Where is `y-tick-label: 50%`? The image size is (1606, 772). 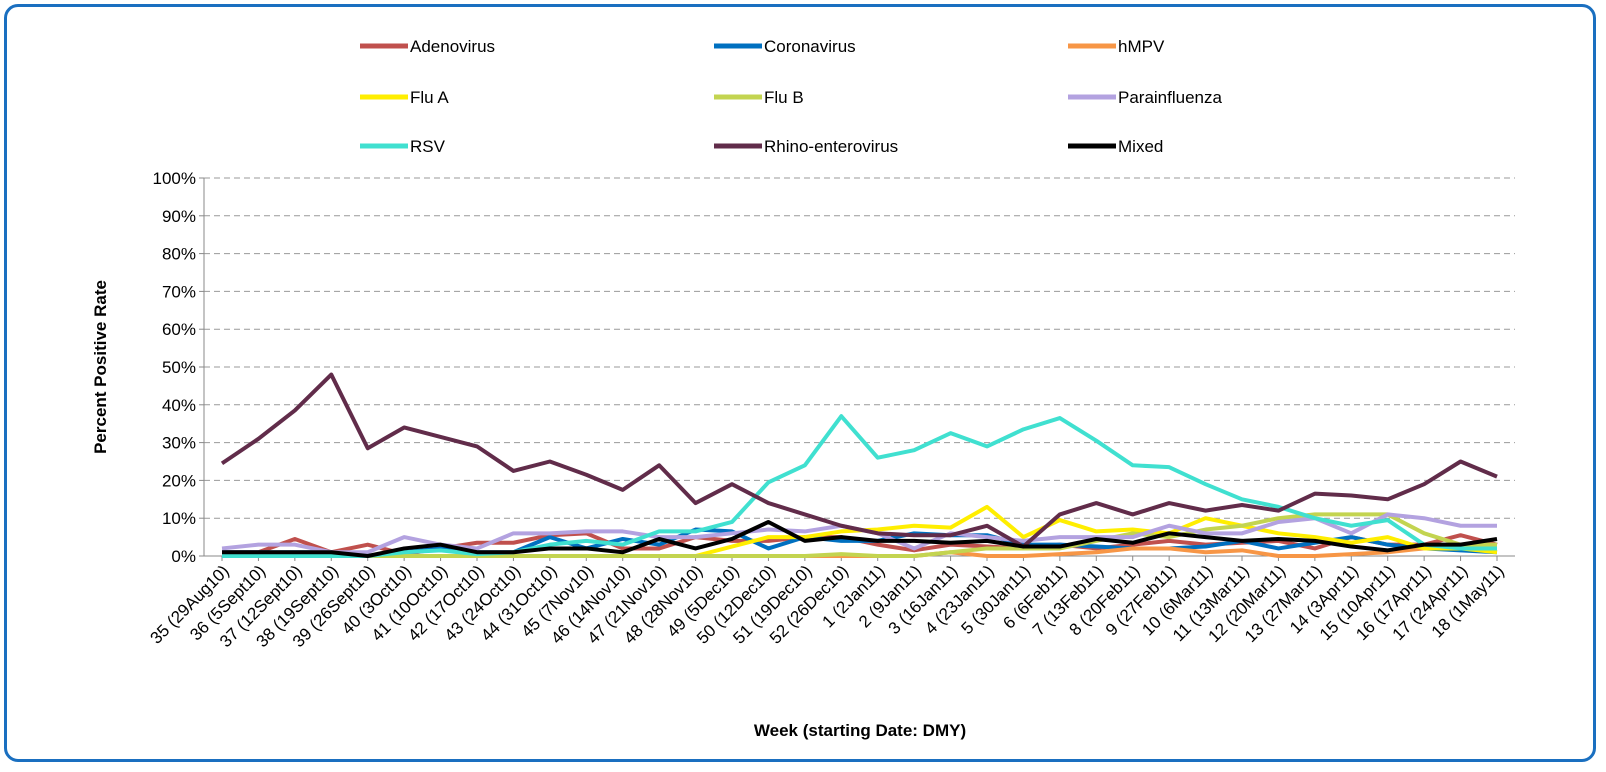 y-tick-label: 50% is located at coordinates (179, 367).